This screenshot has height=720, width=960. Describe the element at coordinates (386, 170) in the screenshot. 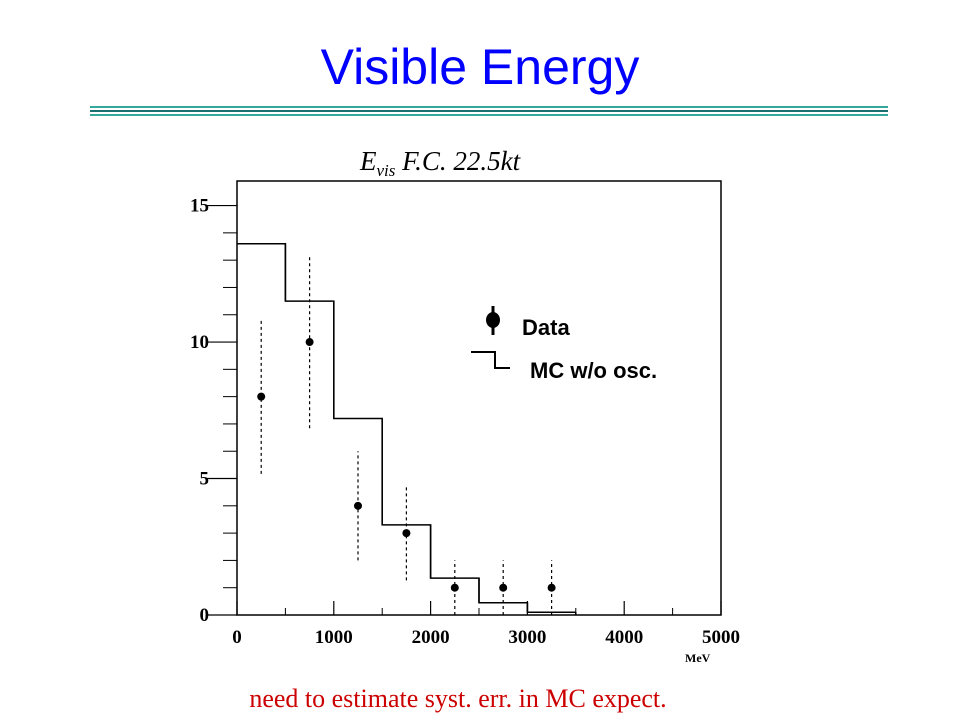

I see `chart-title-subscript: vis` at that location.